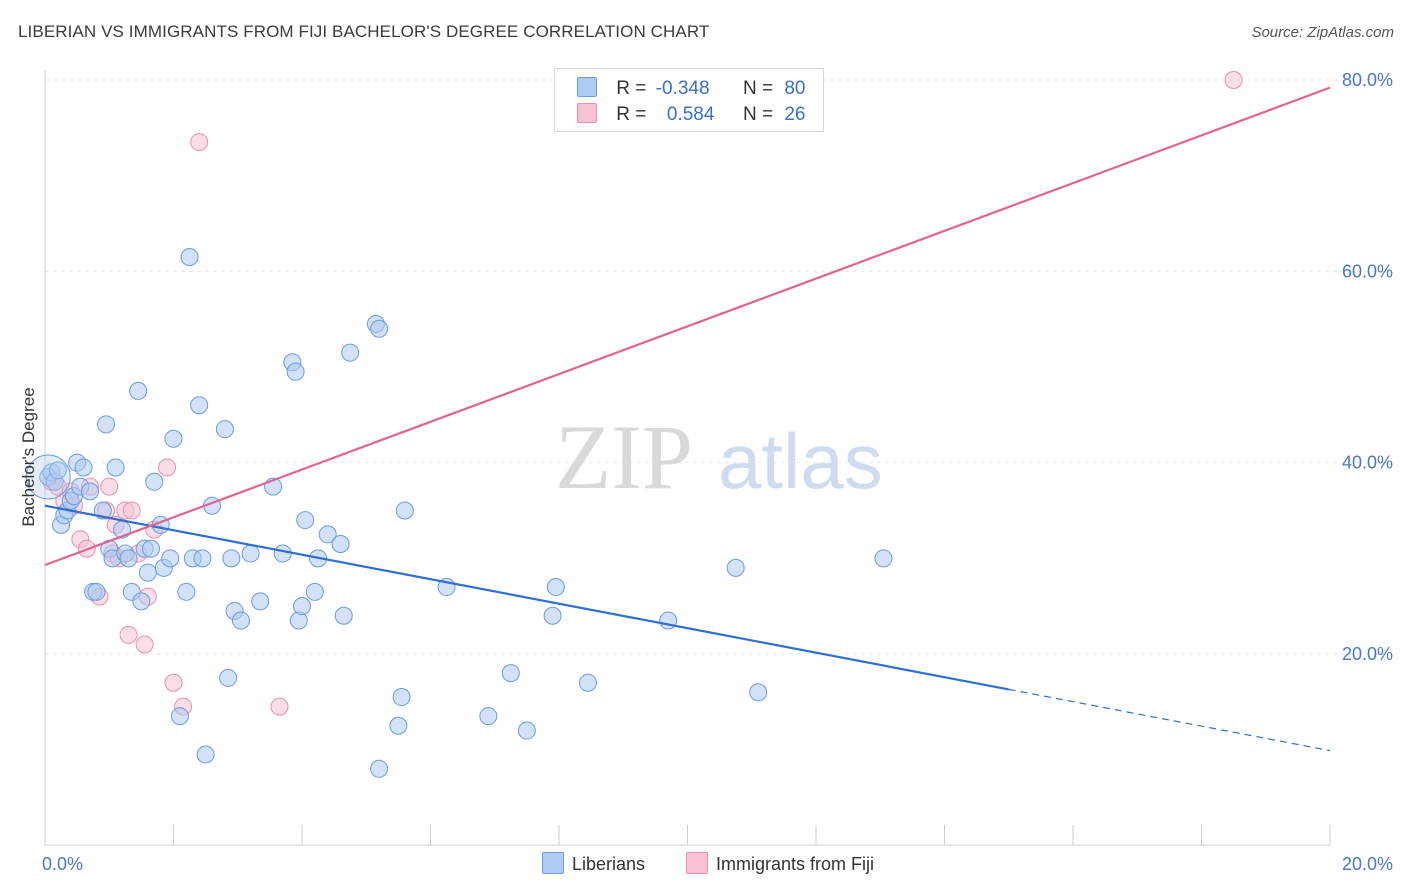 Image resolution: width=1406 pixels, height=892 pixels. Describe the element at coordinates (624, 457) in the screenshot. I see `watermark-zip: ZIP` at that location.